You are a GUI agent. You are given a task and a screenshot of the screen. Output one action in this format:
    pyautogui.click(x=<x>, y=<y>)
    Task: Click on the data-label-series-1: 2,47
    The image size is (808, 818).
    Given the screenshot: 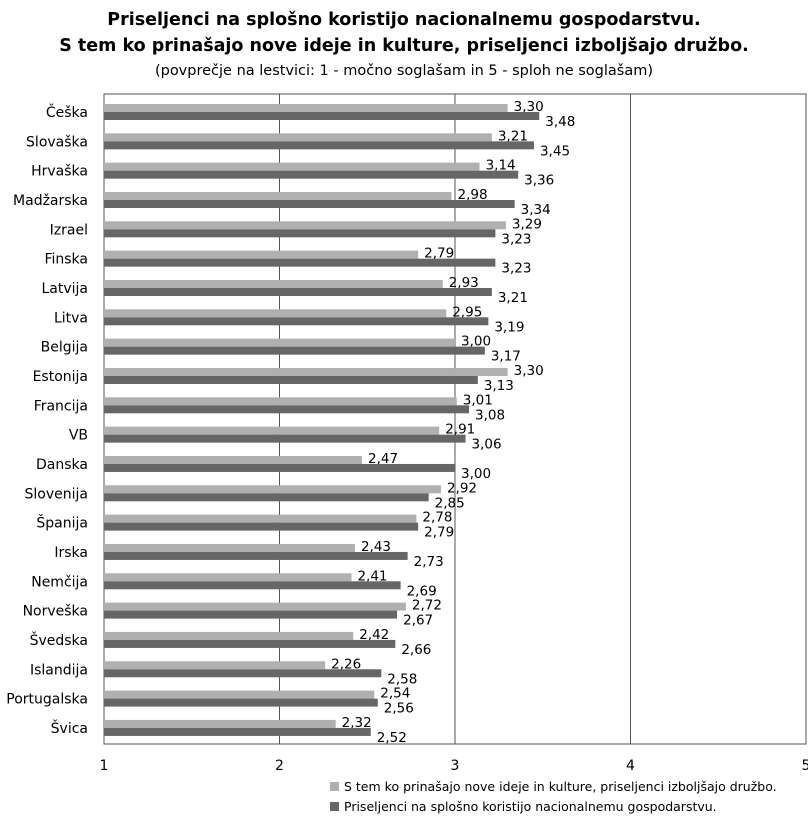 What is the action you would take?
    pyautogui.click(x=383, y=459)
    